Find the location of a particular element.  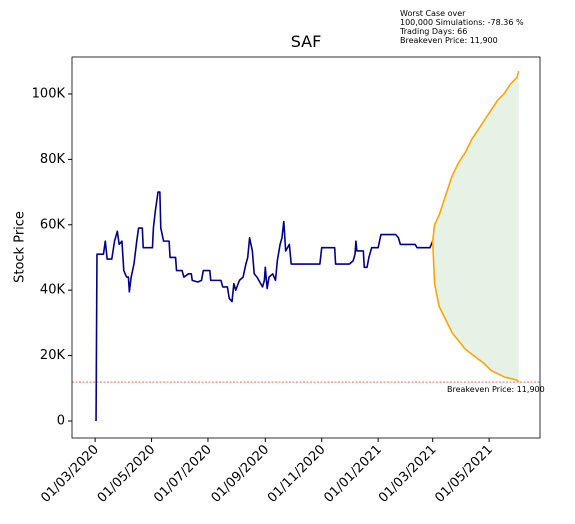

annotation-line: Worst Case over is located at coordinates (433, 13).